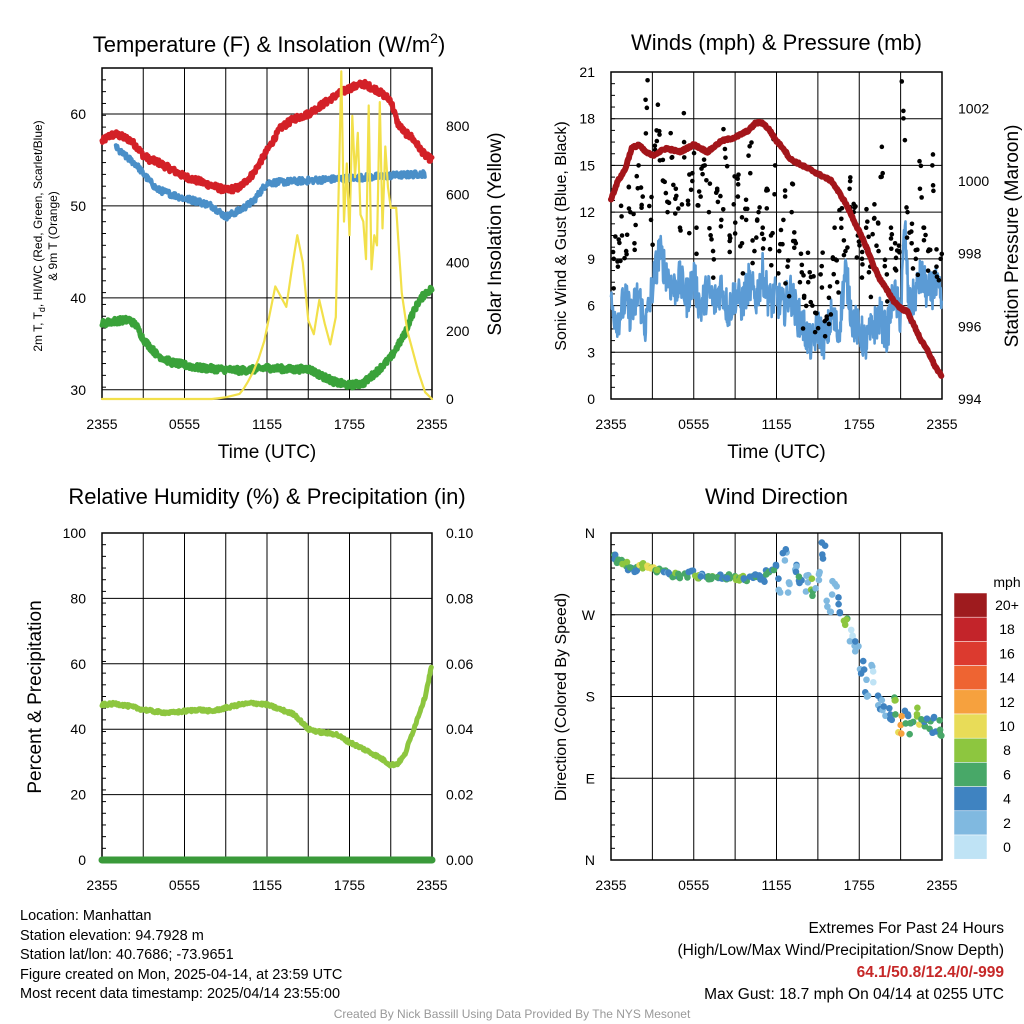  What do you see at coordinates (267, 233) in the screenshot?
I see `plot-frame` at bounding box center [267, 233].